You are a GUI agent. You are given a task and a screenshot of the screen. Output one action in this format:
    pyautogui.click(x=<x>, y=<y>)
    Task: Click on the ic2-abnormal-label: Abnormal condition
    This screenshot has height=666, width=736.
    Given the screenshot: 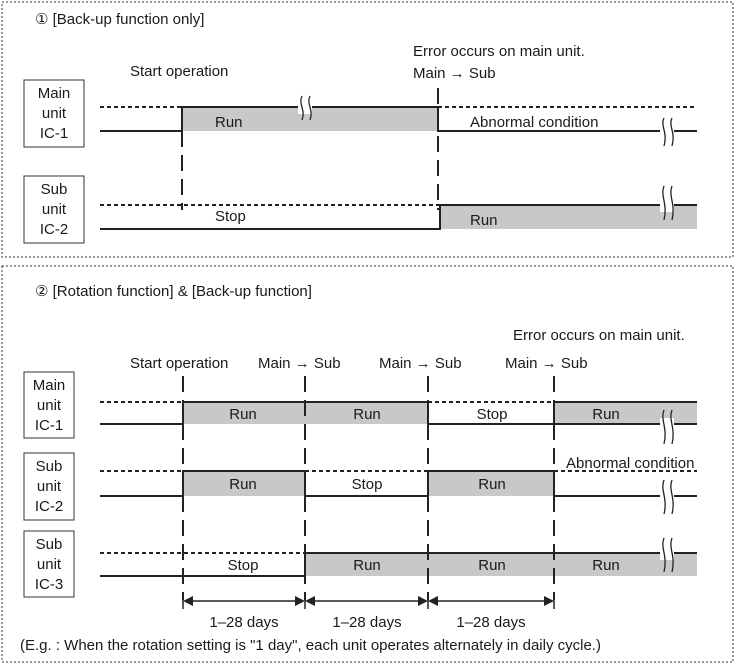 What is the action you would take?
    pyautogui.click(x=630, y=463)
    